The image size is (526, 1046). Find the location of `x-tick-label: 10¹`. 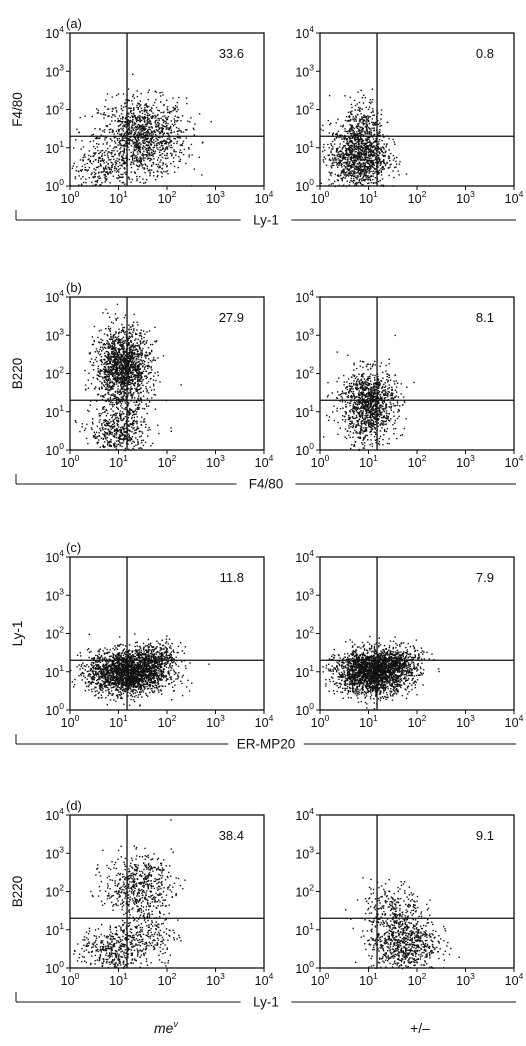

x-tick-label: 10¹ is located at coordinates (368, 197).